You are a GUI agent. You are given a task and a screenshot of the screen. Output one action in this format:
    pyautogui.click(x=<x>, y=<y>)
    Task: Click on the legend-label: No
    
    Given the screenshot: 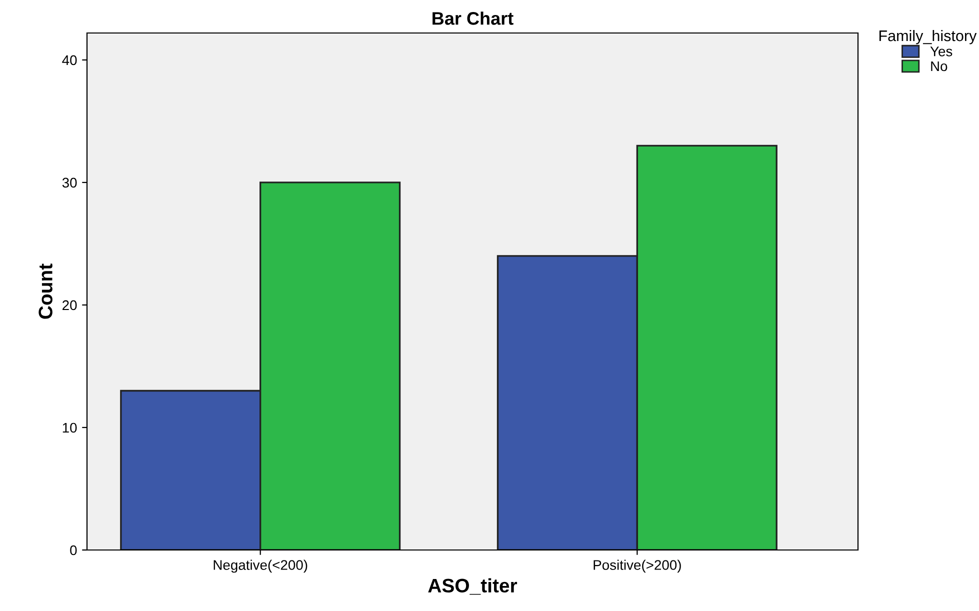 What is the action you would take?
    pyautogui.click(x=939, y=66)
    